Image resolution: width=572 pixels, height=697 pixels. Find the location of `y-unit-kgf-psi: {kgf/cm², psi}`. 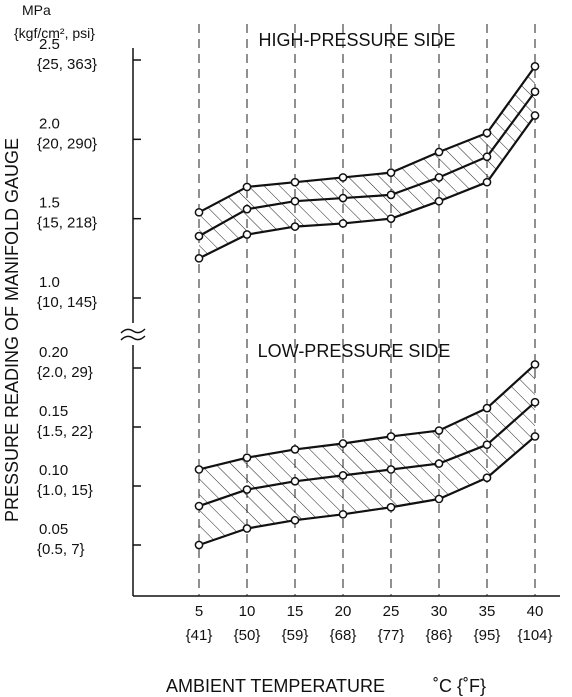

y-unit-kgf-psi: {kgf/cm², psi} is located at coordinates (54, 33).